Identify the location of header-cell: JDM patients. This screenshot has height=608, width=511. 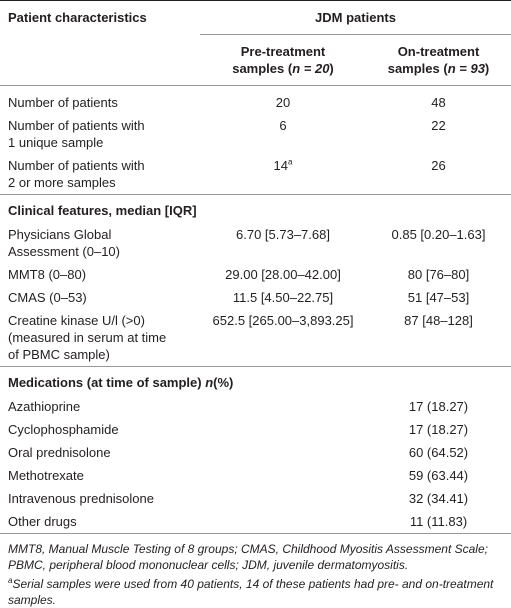
(355, 17).